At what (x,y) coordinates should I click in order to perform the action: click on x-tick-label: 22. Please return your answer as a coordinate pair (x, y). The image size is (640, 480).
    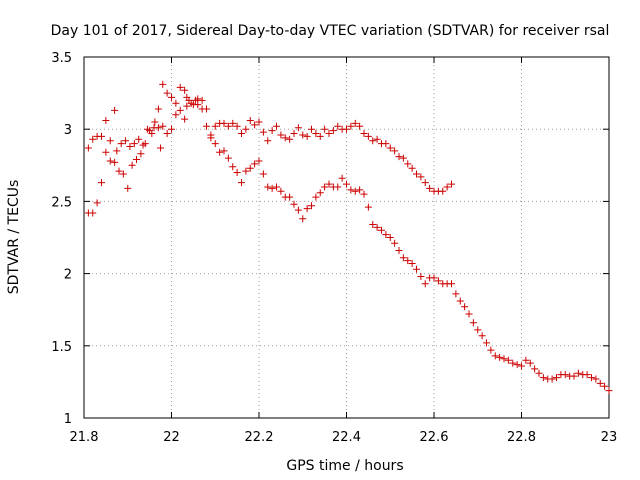
    Looking at the image, I should click on (171, 437).